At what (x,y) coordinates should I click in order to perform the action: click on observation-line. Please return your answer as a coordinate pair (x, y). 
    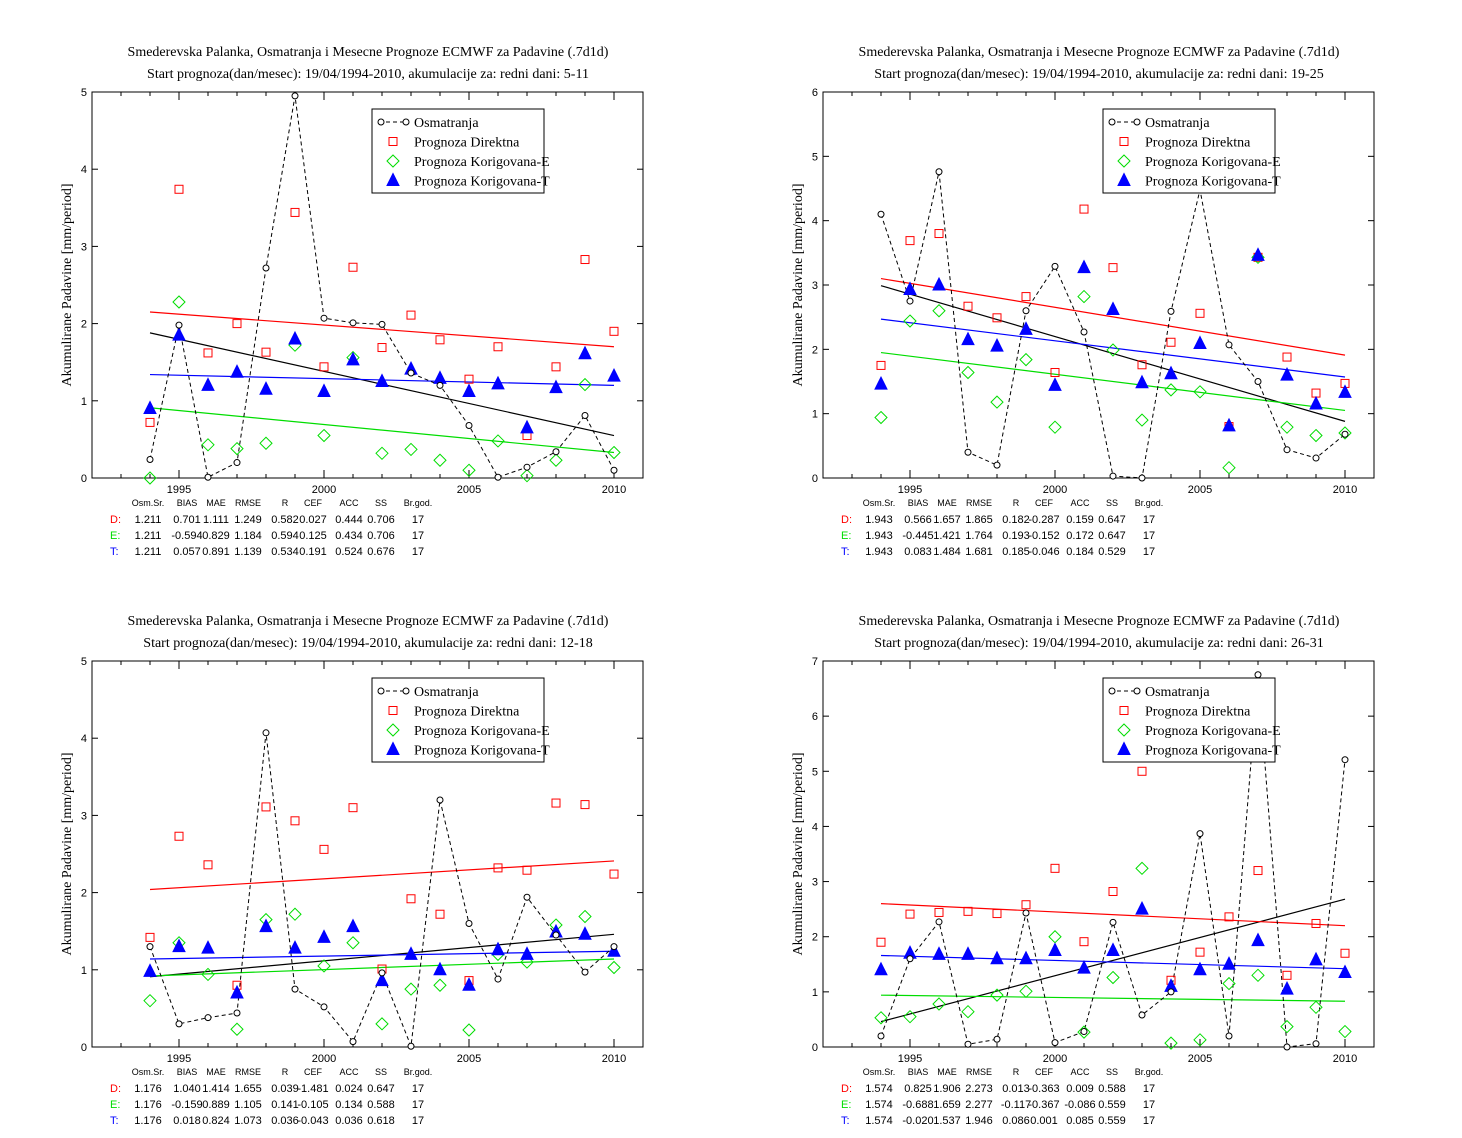
    Looking at the image, I should click on (382, 889).